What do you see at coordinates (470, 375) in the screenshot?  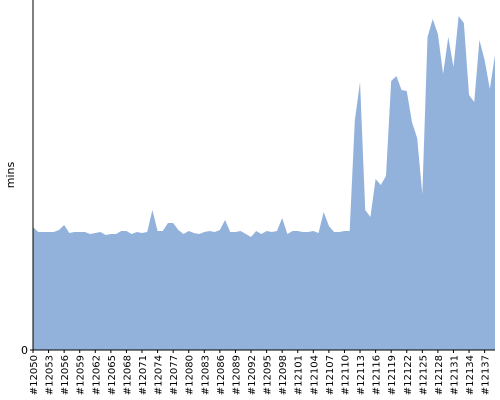 I see `x-tick-label: #12134` at bounding box center [470, 375].